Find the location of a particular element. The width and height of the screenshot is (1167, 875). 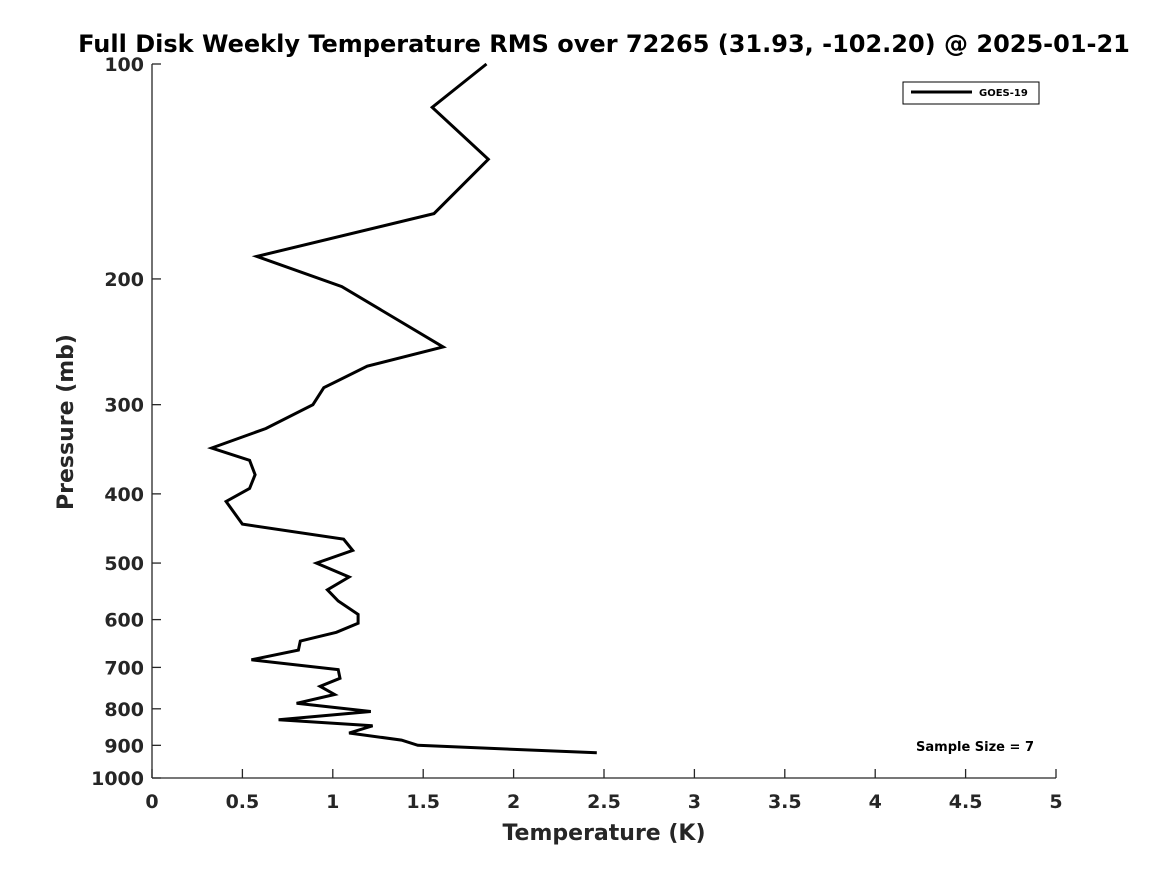

y-axis-label: Pressure (mb) is located at coordinates (66, 422).